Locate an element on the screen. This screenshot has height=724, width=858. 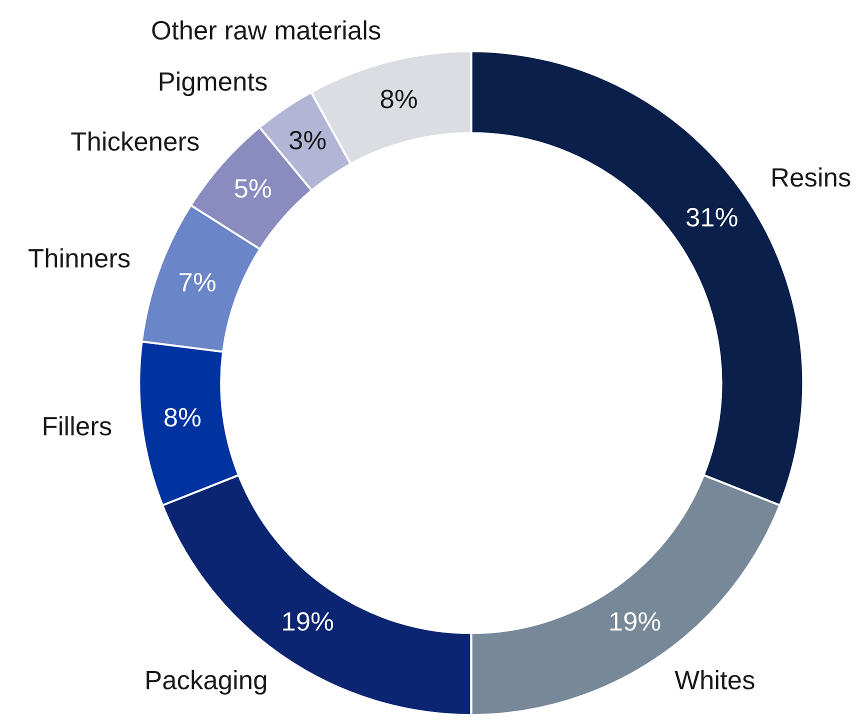
slice-label: Thickeners is located at coordinates (135, 141).